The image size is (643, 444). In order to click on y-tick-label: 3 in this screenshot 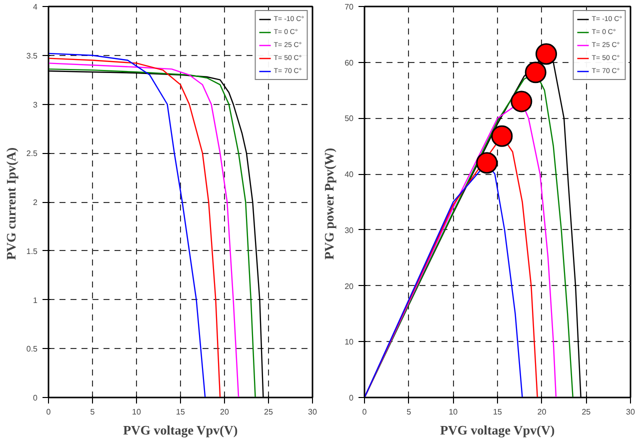, I will do `click(35, 105)`.